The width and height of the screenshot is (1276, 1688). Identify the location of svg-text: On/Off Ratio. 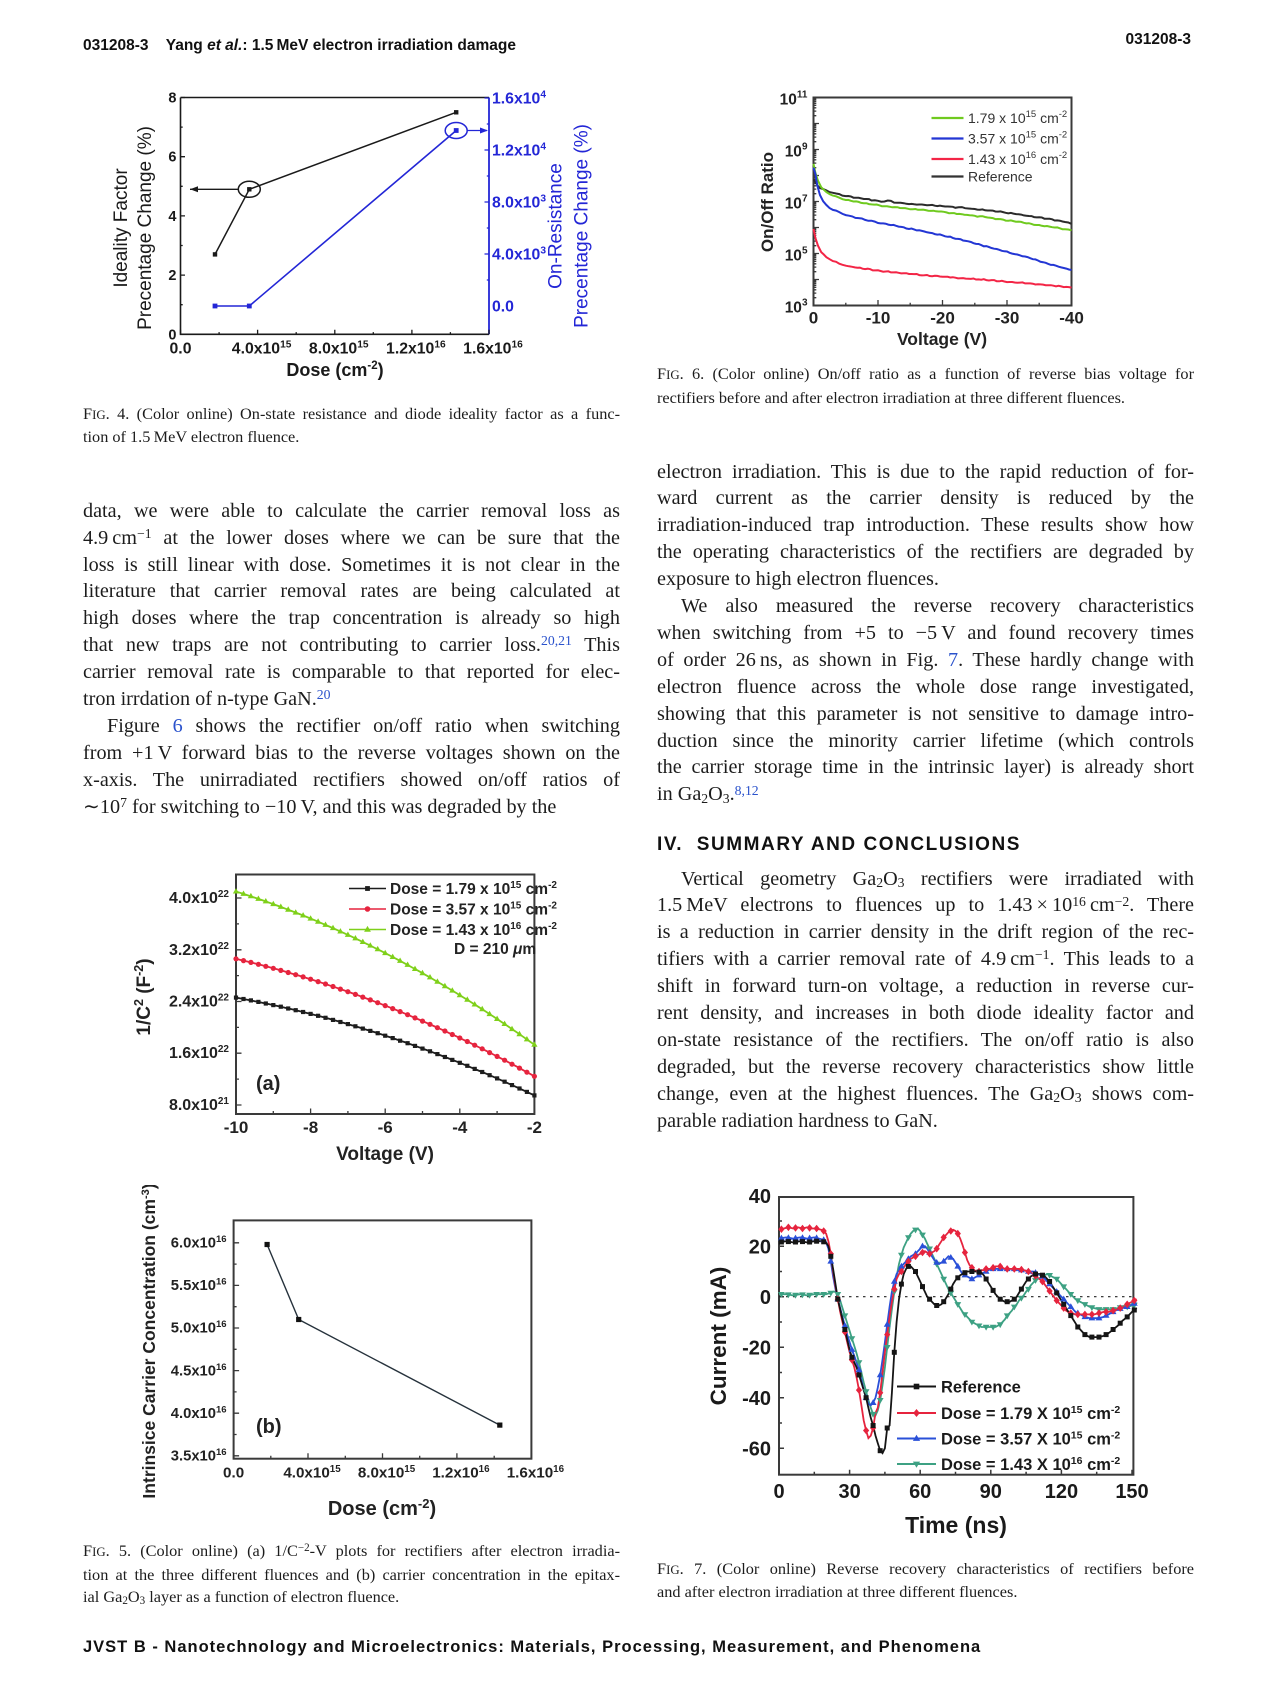
(767, 202).